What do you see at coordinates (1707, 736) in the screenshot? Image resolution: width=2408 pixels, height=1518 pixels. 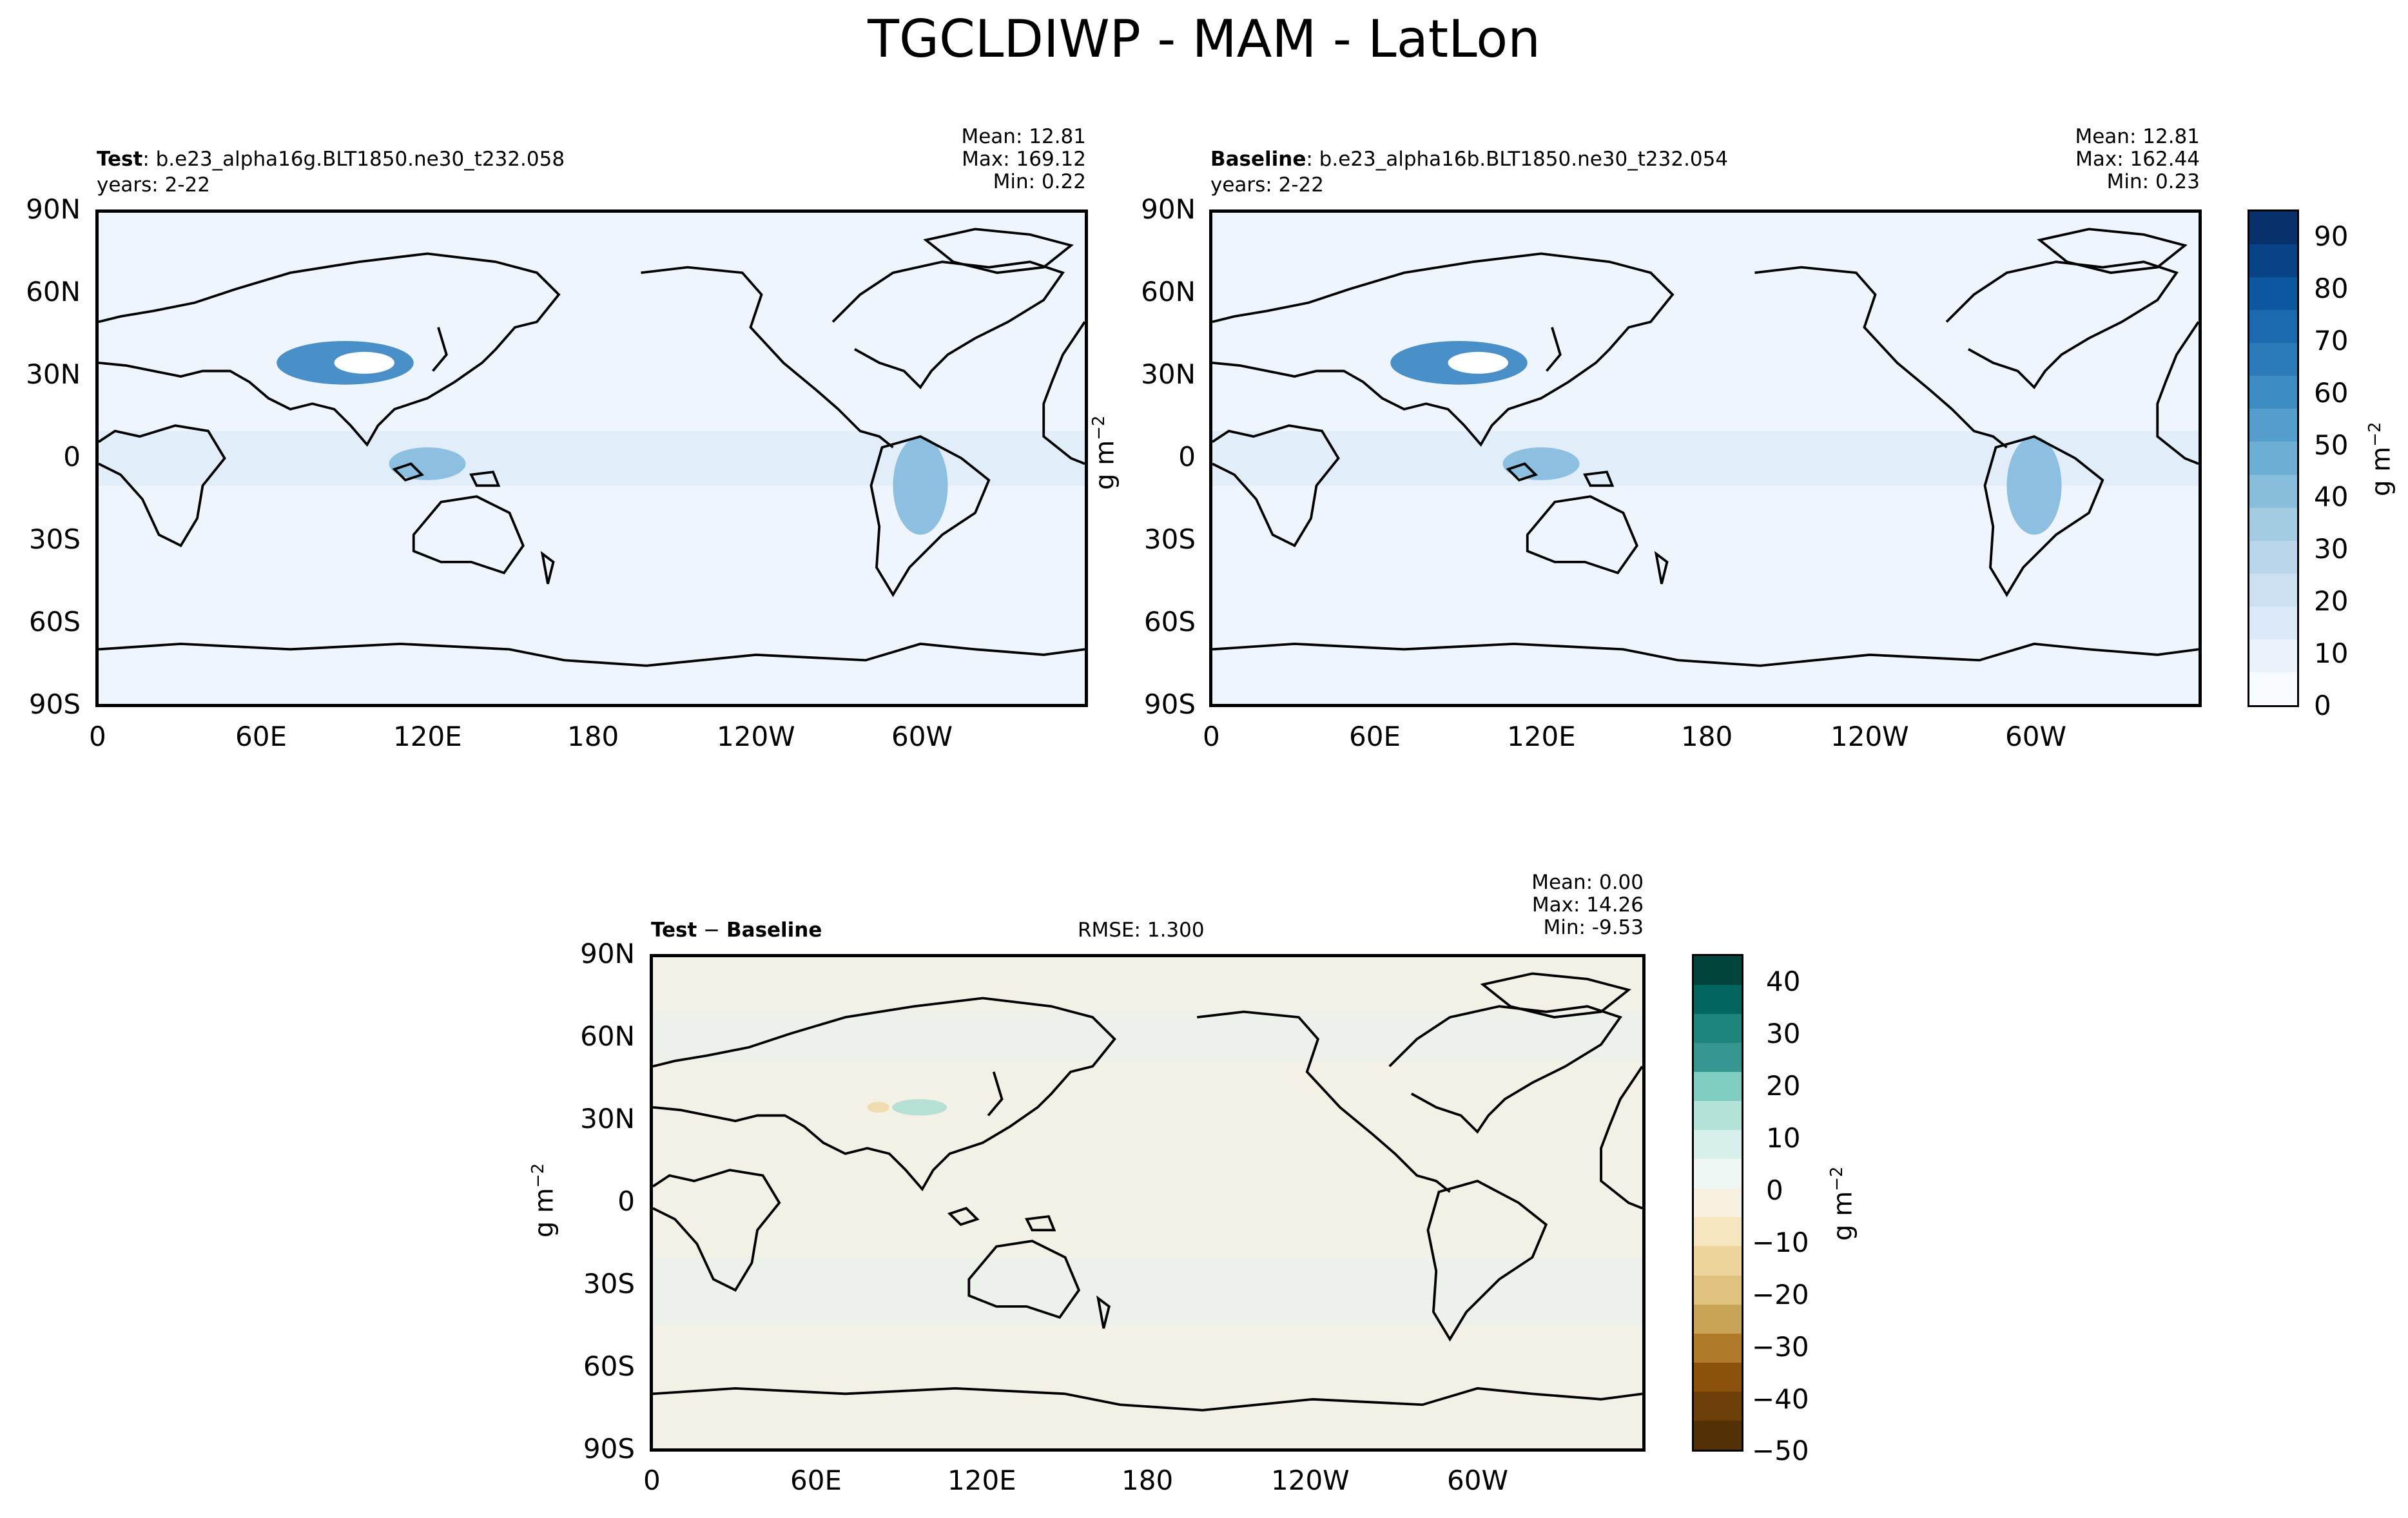 I see `baseline-lon-tick: 180` at bounding box center [1707, 736].